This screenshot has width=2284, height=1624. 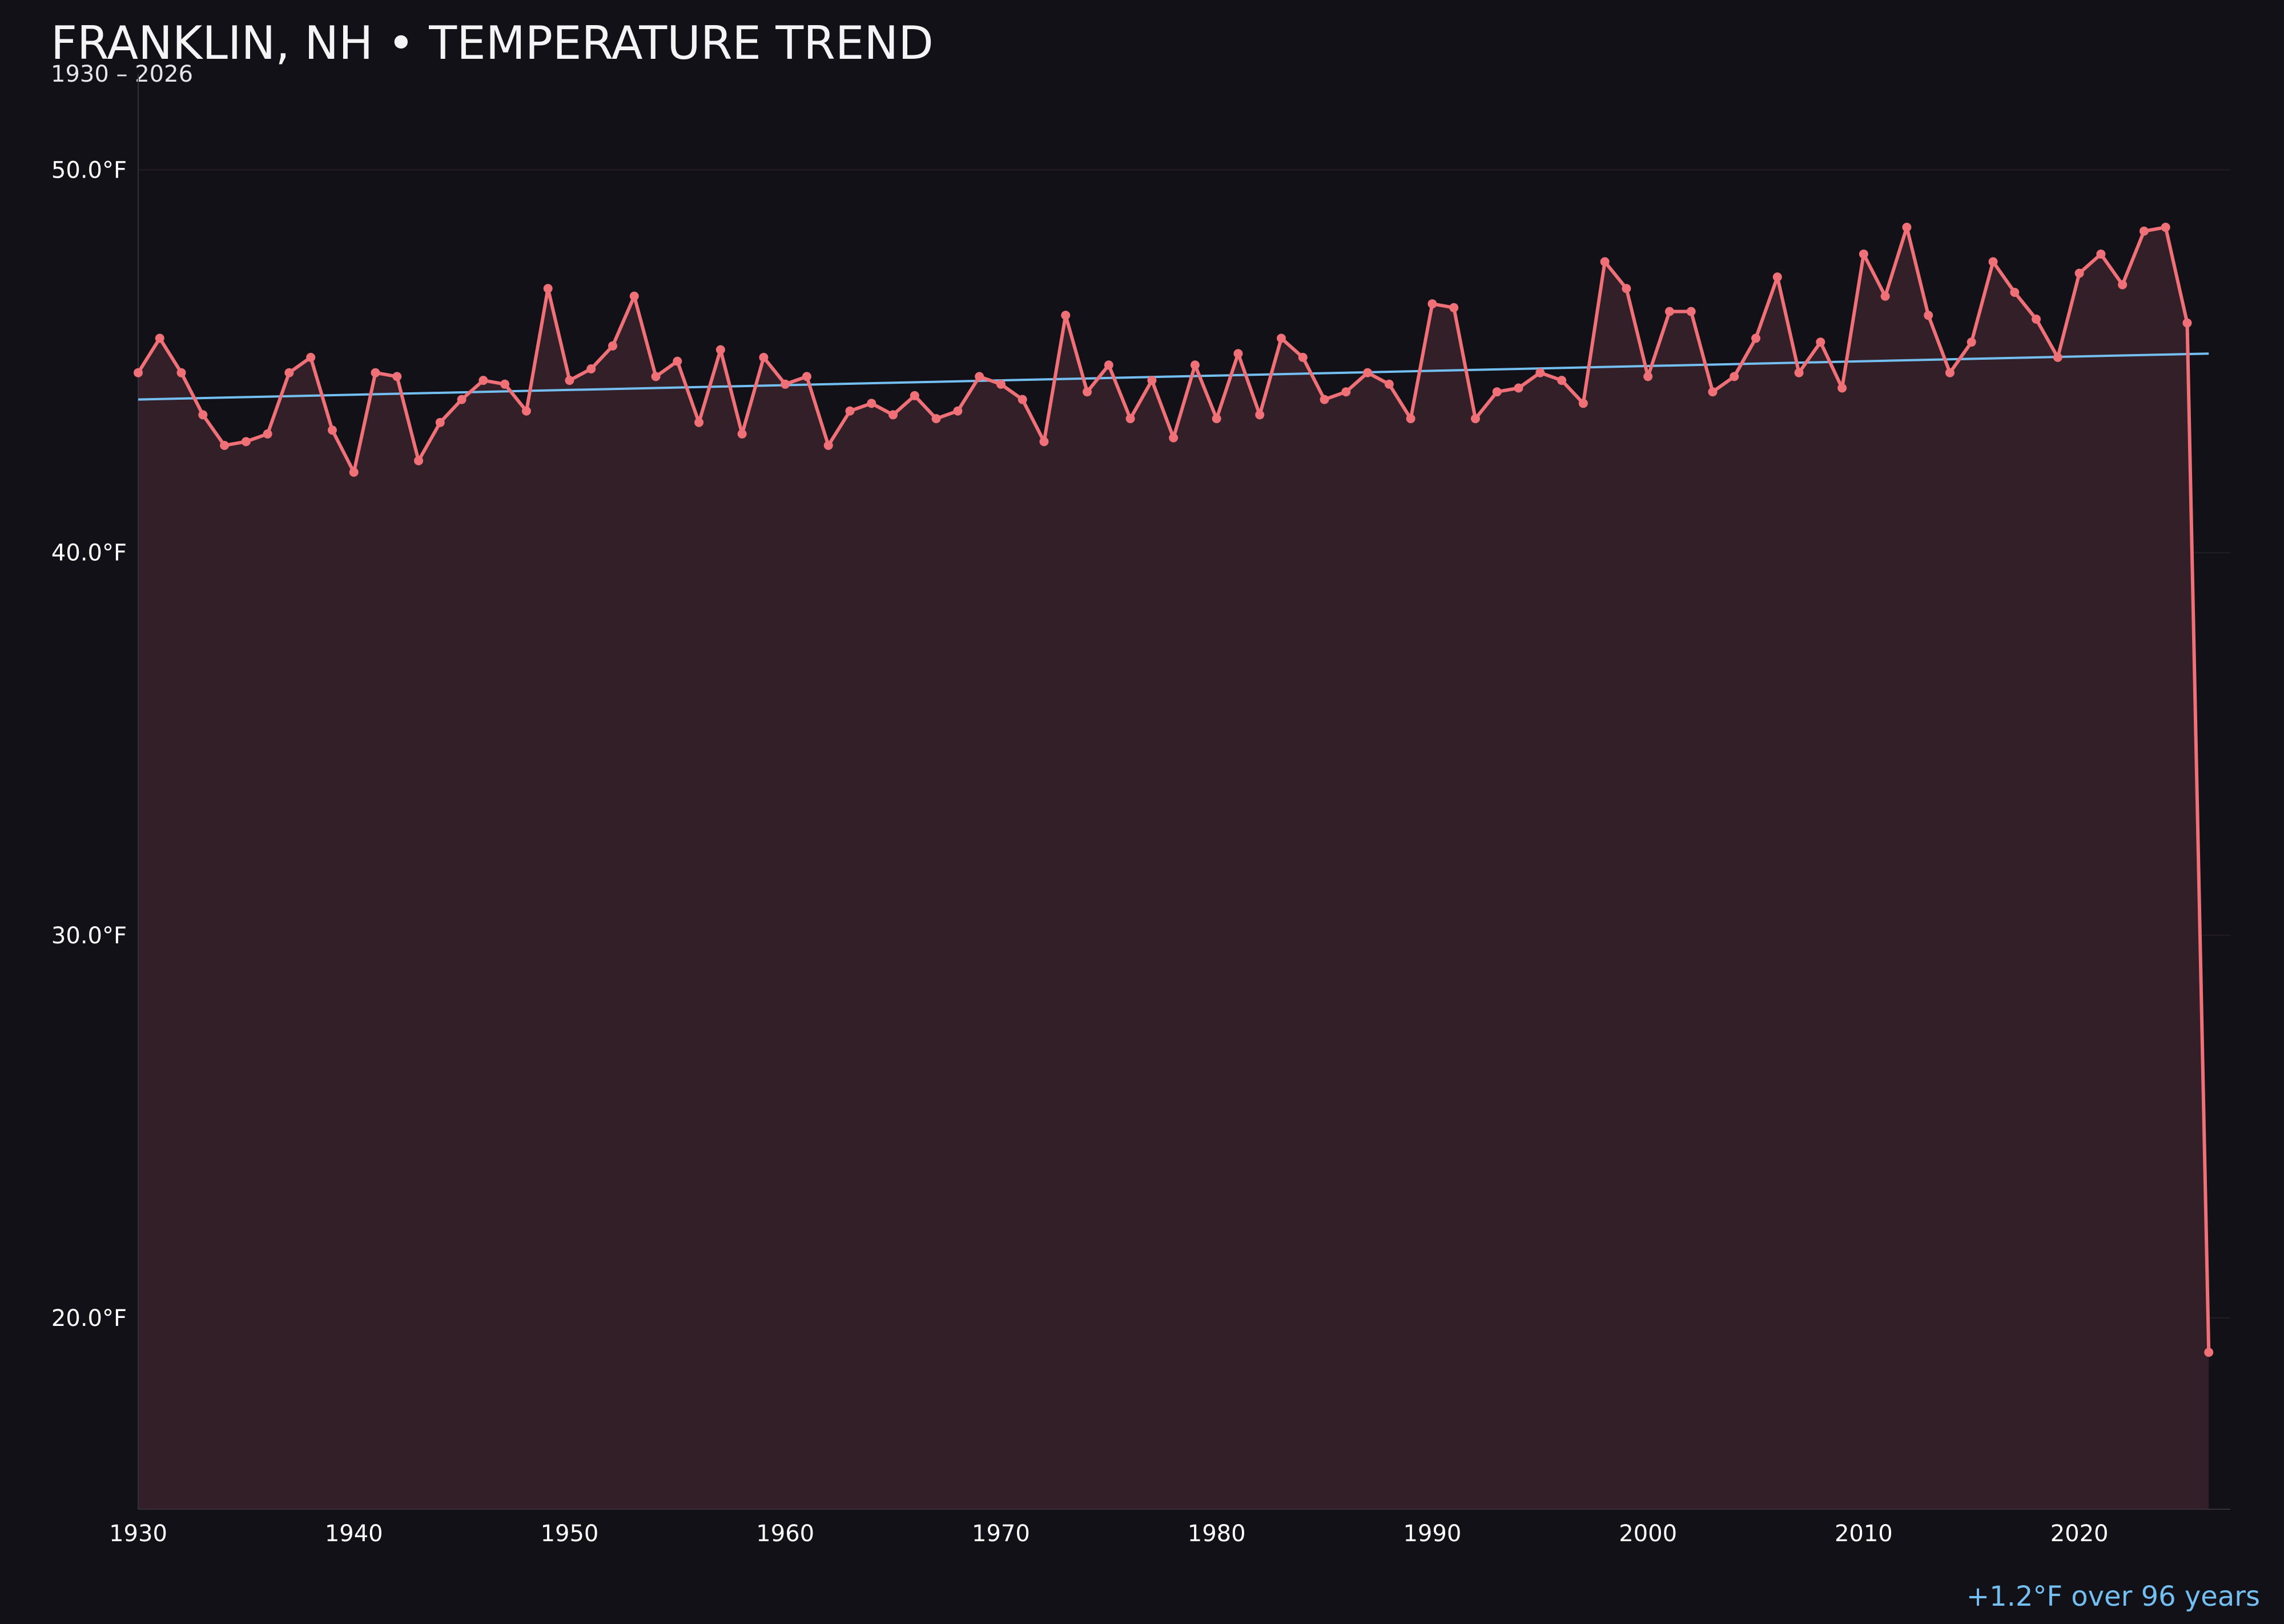 I want to click on x-axis-ticks: 1930 1940 1950 1960 1970 1980 1990 2000 2010 2020, so click(x=1108, y=1534).